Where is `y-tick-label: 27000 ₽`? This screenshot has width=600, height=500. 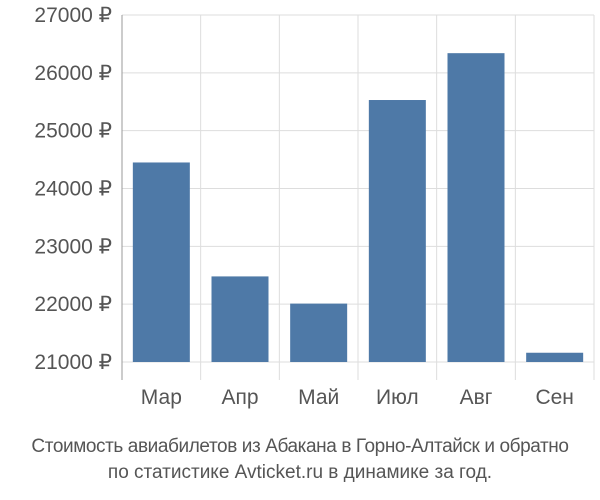 y-tick-label: 27000 ₽ is located at coordinates (73, 15).